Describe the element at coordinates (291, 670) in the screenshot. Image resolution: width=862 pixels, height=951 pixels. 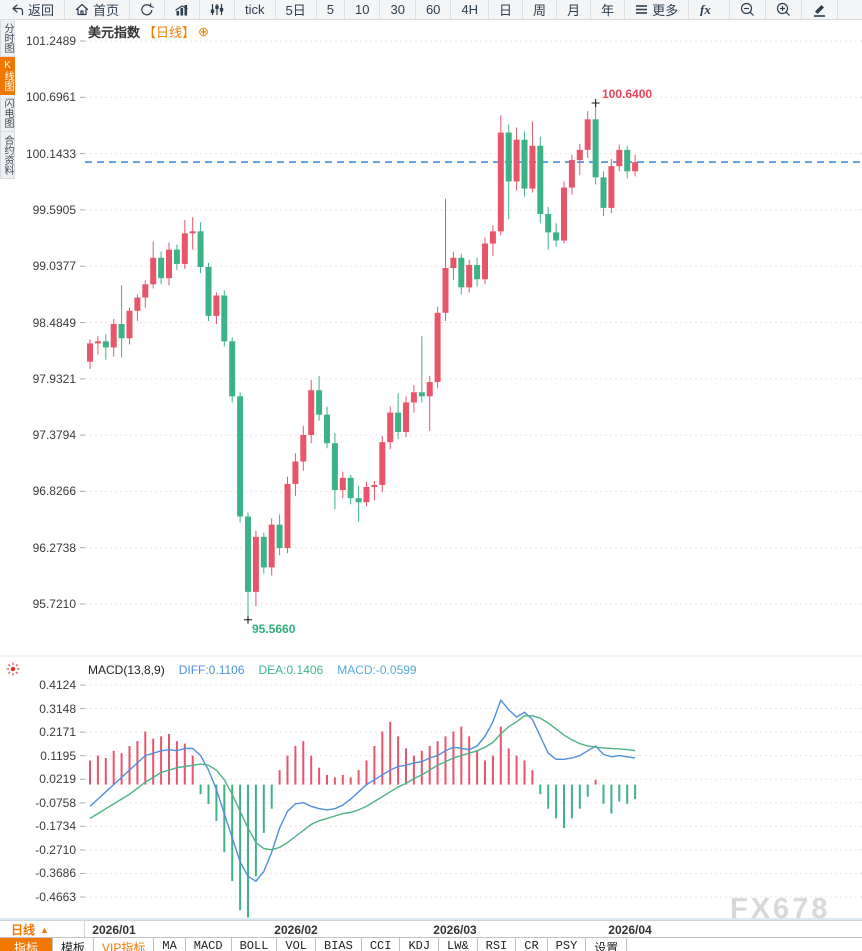
I see `macd-dea-value: DEA:0.1406` at that location.